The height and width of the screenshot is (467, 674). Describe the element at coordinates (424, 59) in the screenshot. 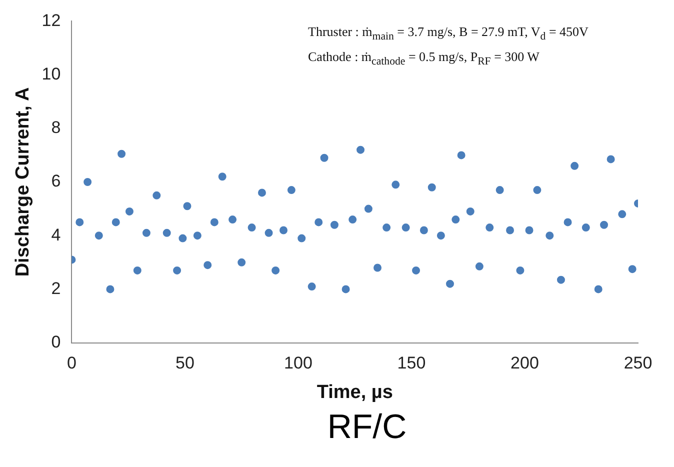

I see `annotation: Cathode : ṁ$_{cathode}$ = 0.5 mg/s, P$_{RF}$ = 300 W` at that location.